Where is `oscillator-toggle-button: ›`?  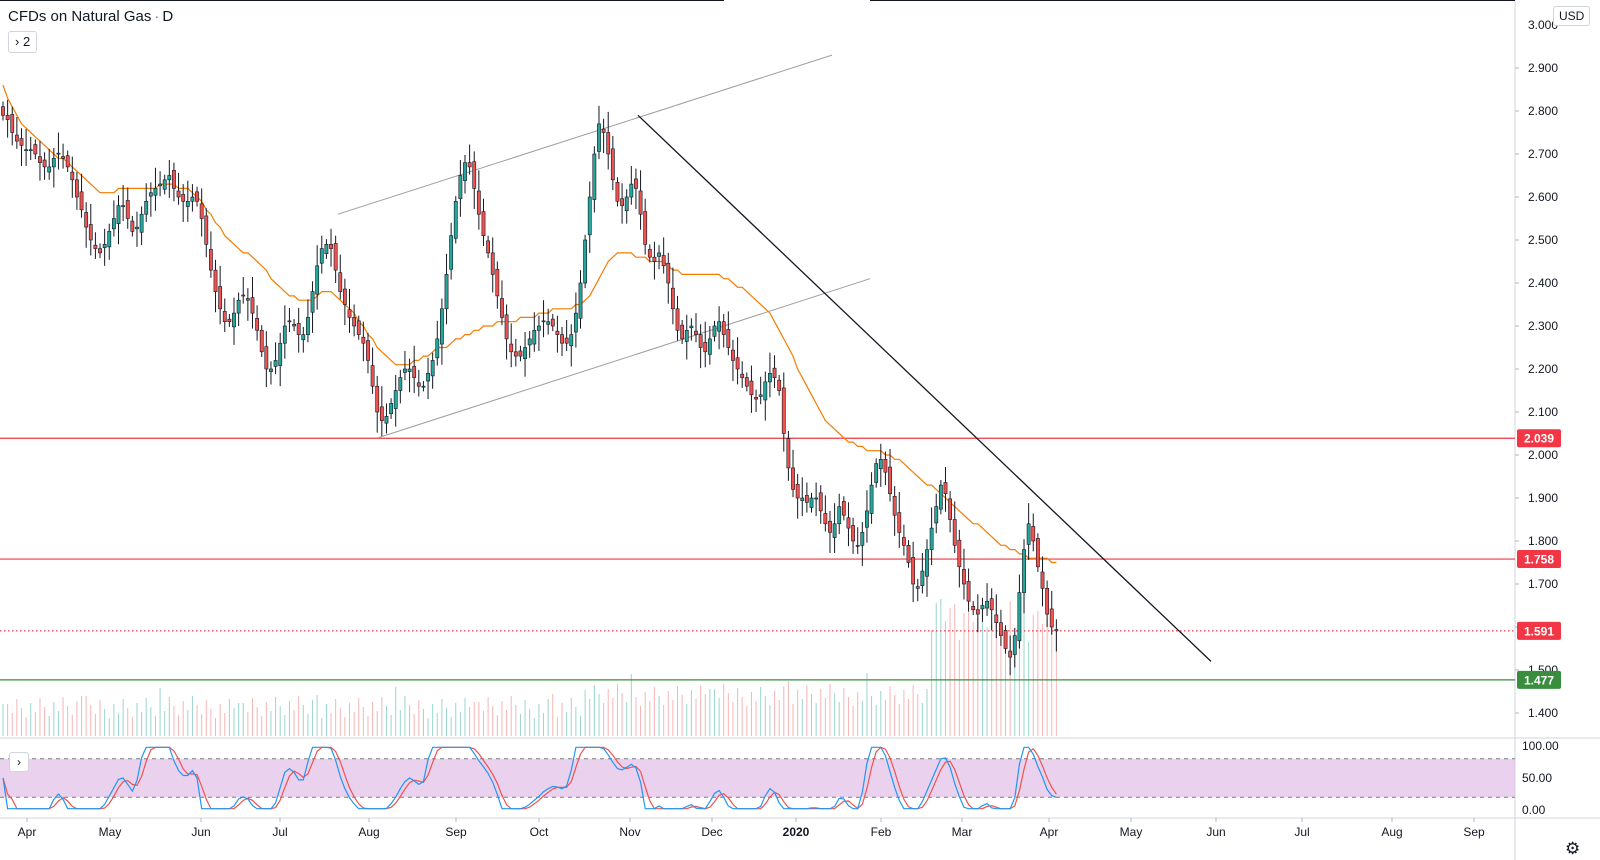 oscillator-toggle-button: › is located at coordinates (19, 762).